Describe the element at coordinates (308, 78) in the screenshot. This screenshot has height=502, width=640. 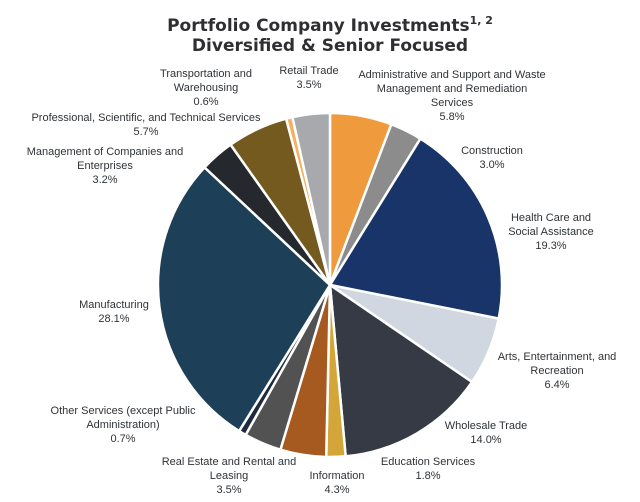
I see `slice-label-13: Retail Trade 3.5%` at that location.